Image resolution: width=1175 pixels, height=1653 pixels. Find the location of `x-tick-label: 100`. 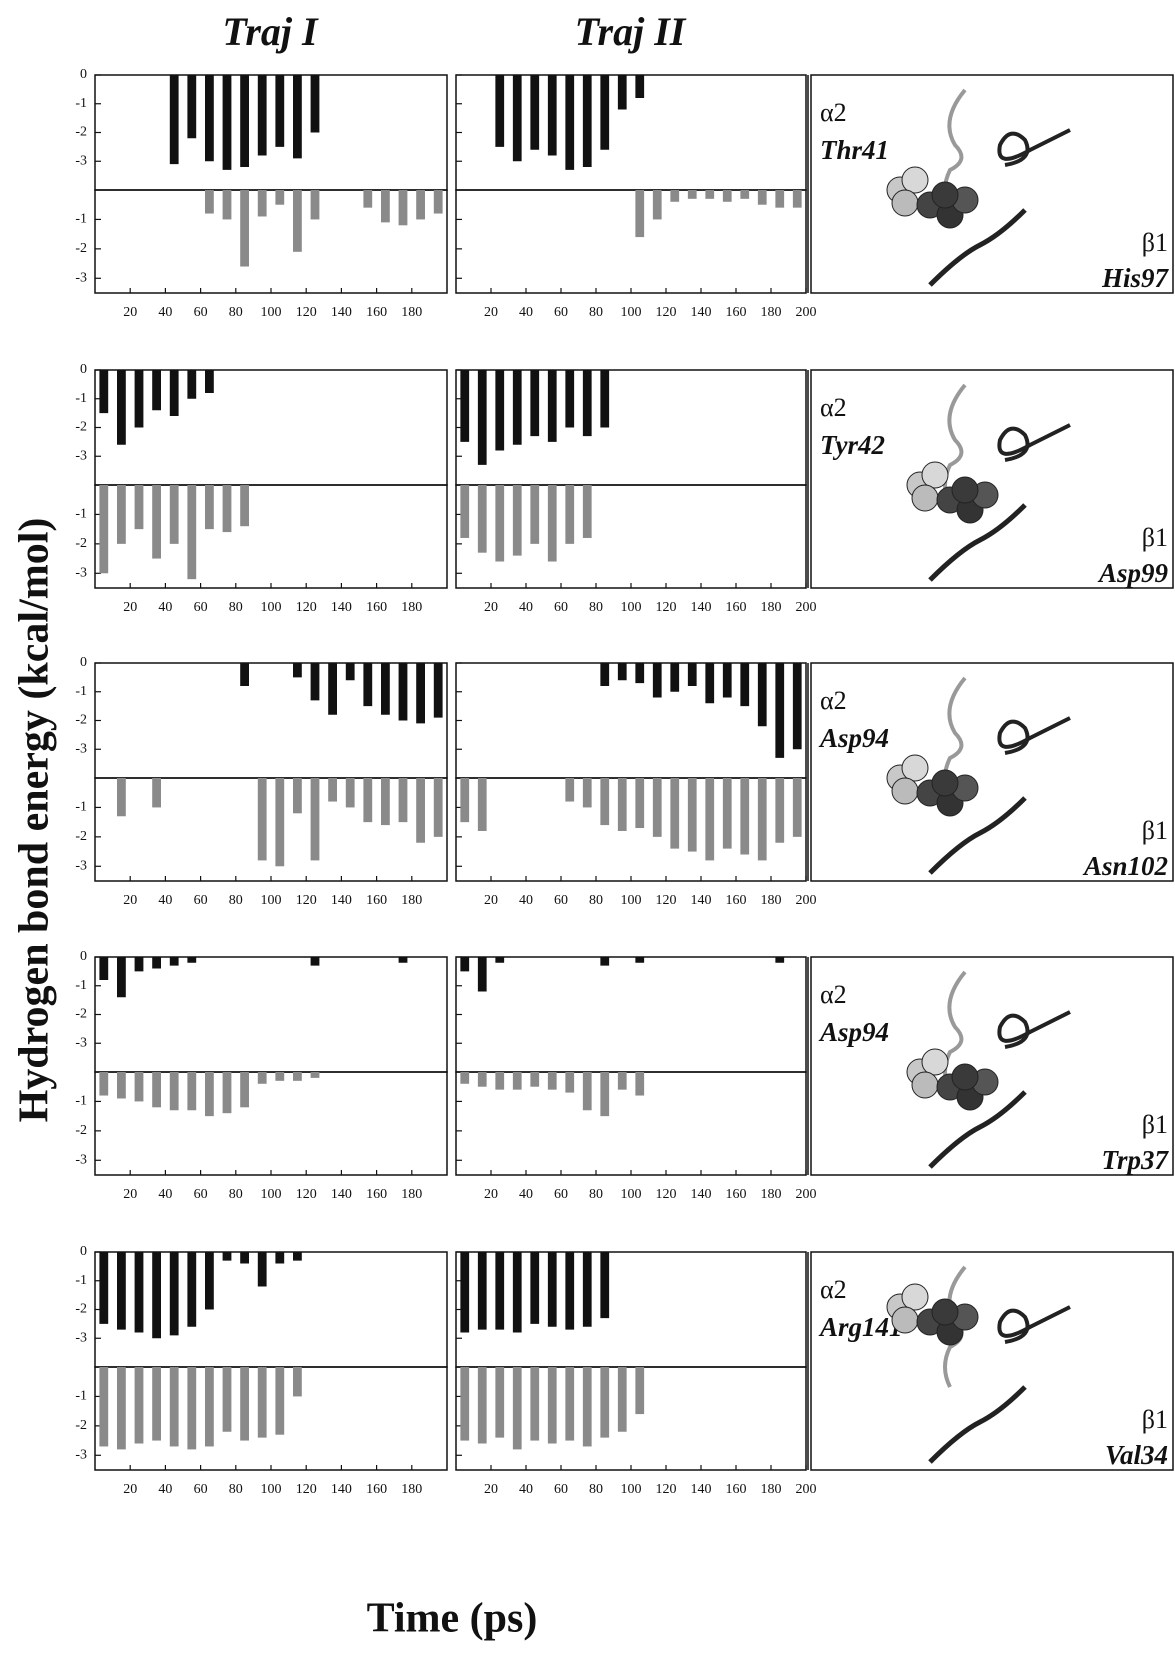

x-tick-label: 100 is located at coordinates (631, 1194).